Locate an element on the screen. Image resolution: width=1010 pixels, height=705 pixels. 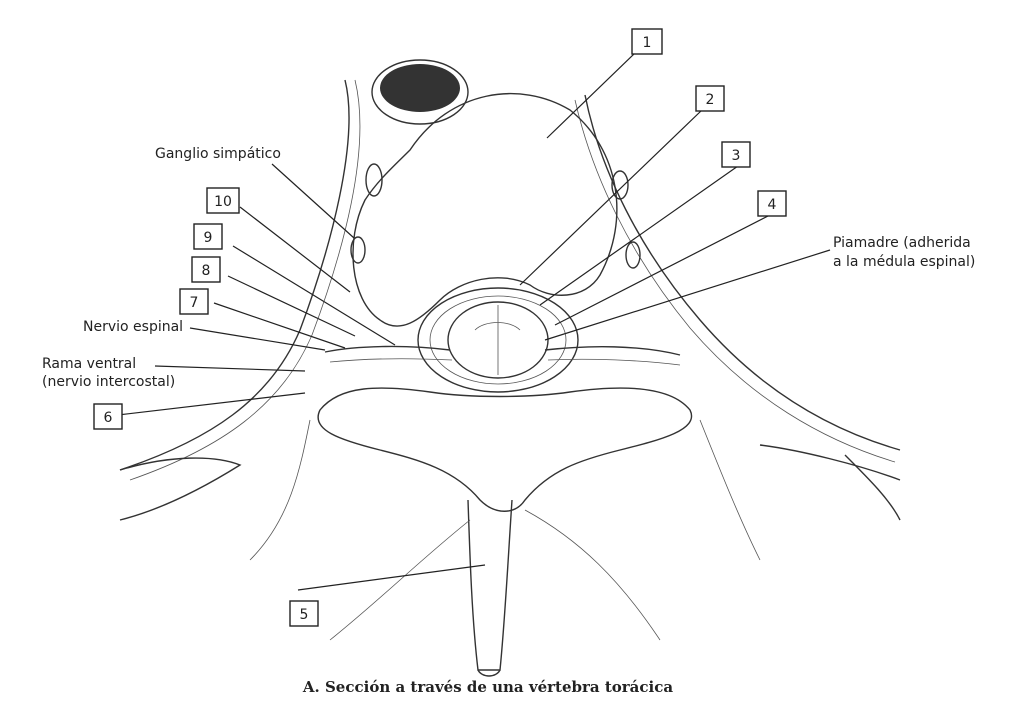
label-number-10: 10 is located at coordinates (223, 202).